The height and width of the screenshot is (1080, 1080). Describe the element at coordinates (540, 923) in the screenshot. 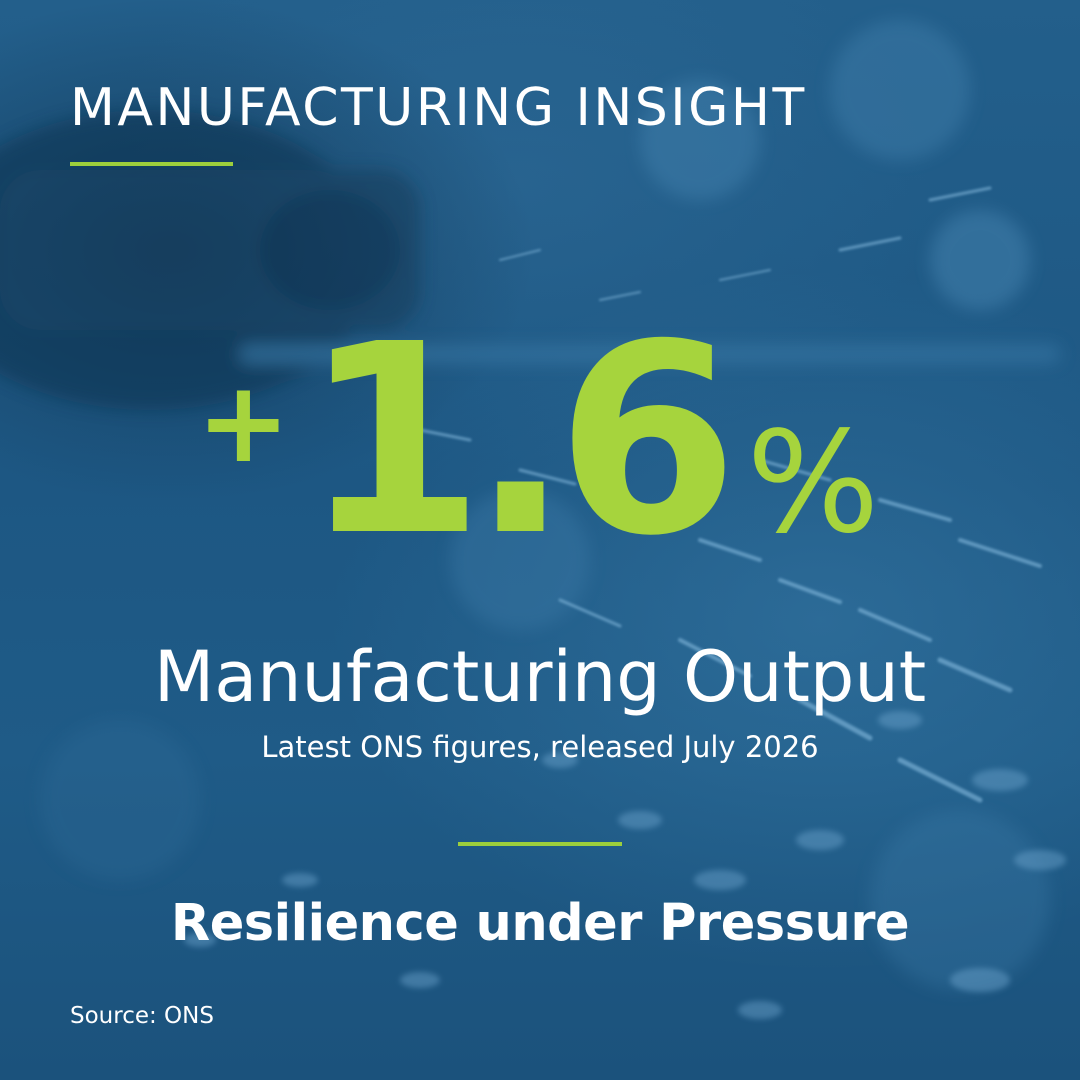

I see `tagline: Resilience under Pressure` at that location.